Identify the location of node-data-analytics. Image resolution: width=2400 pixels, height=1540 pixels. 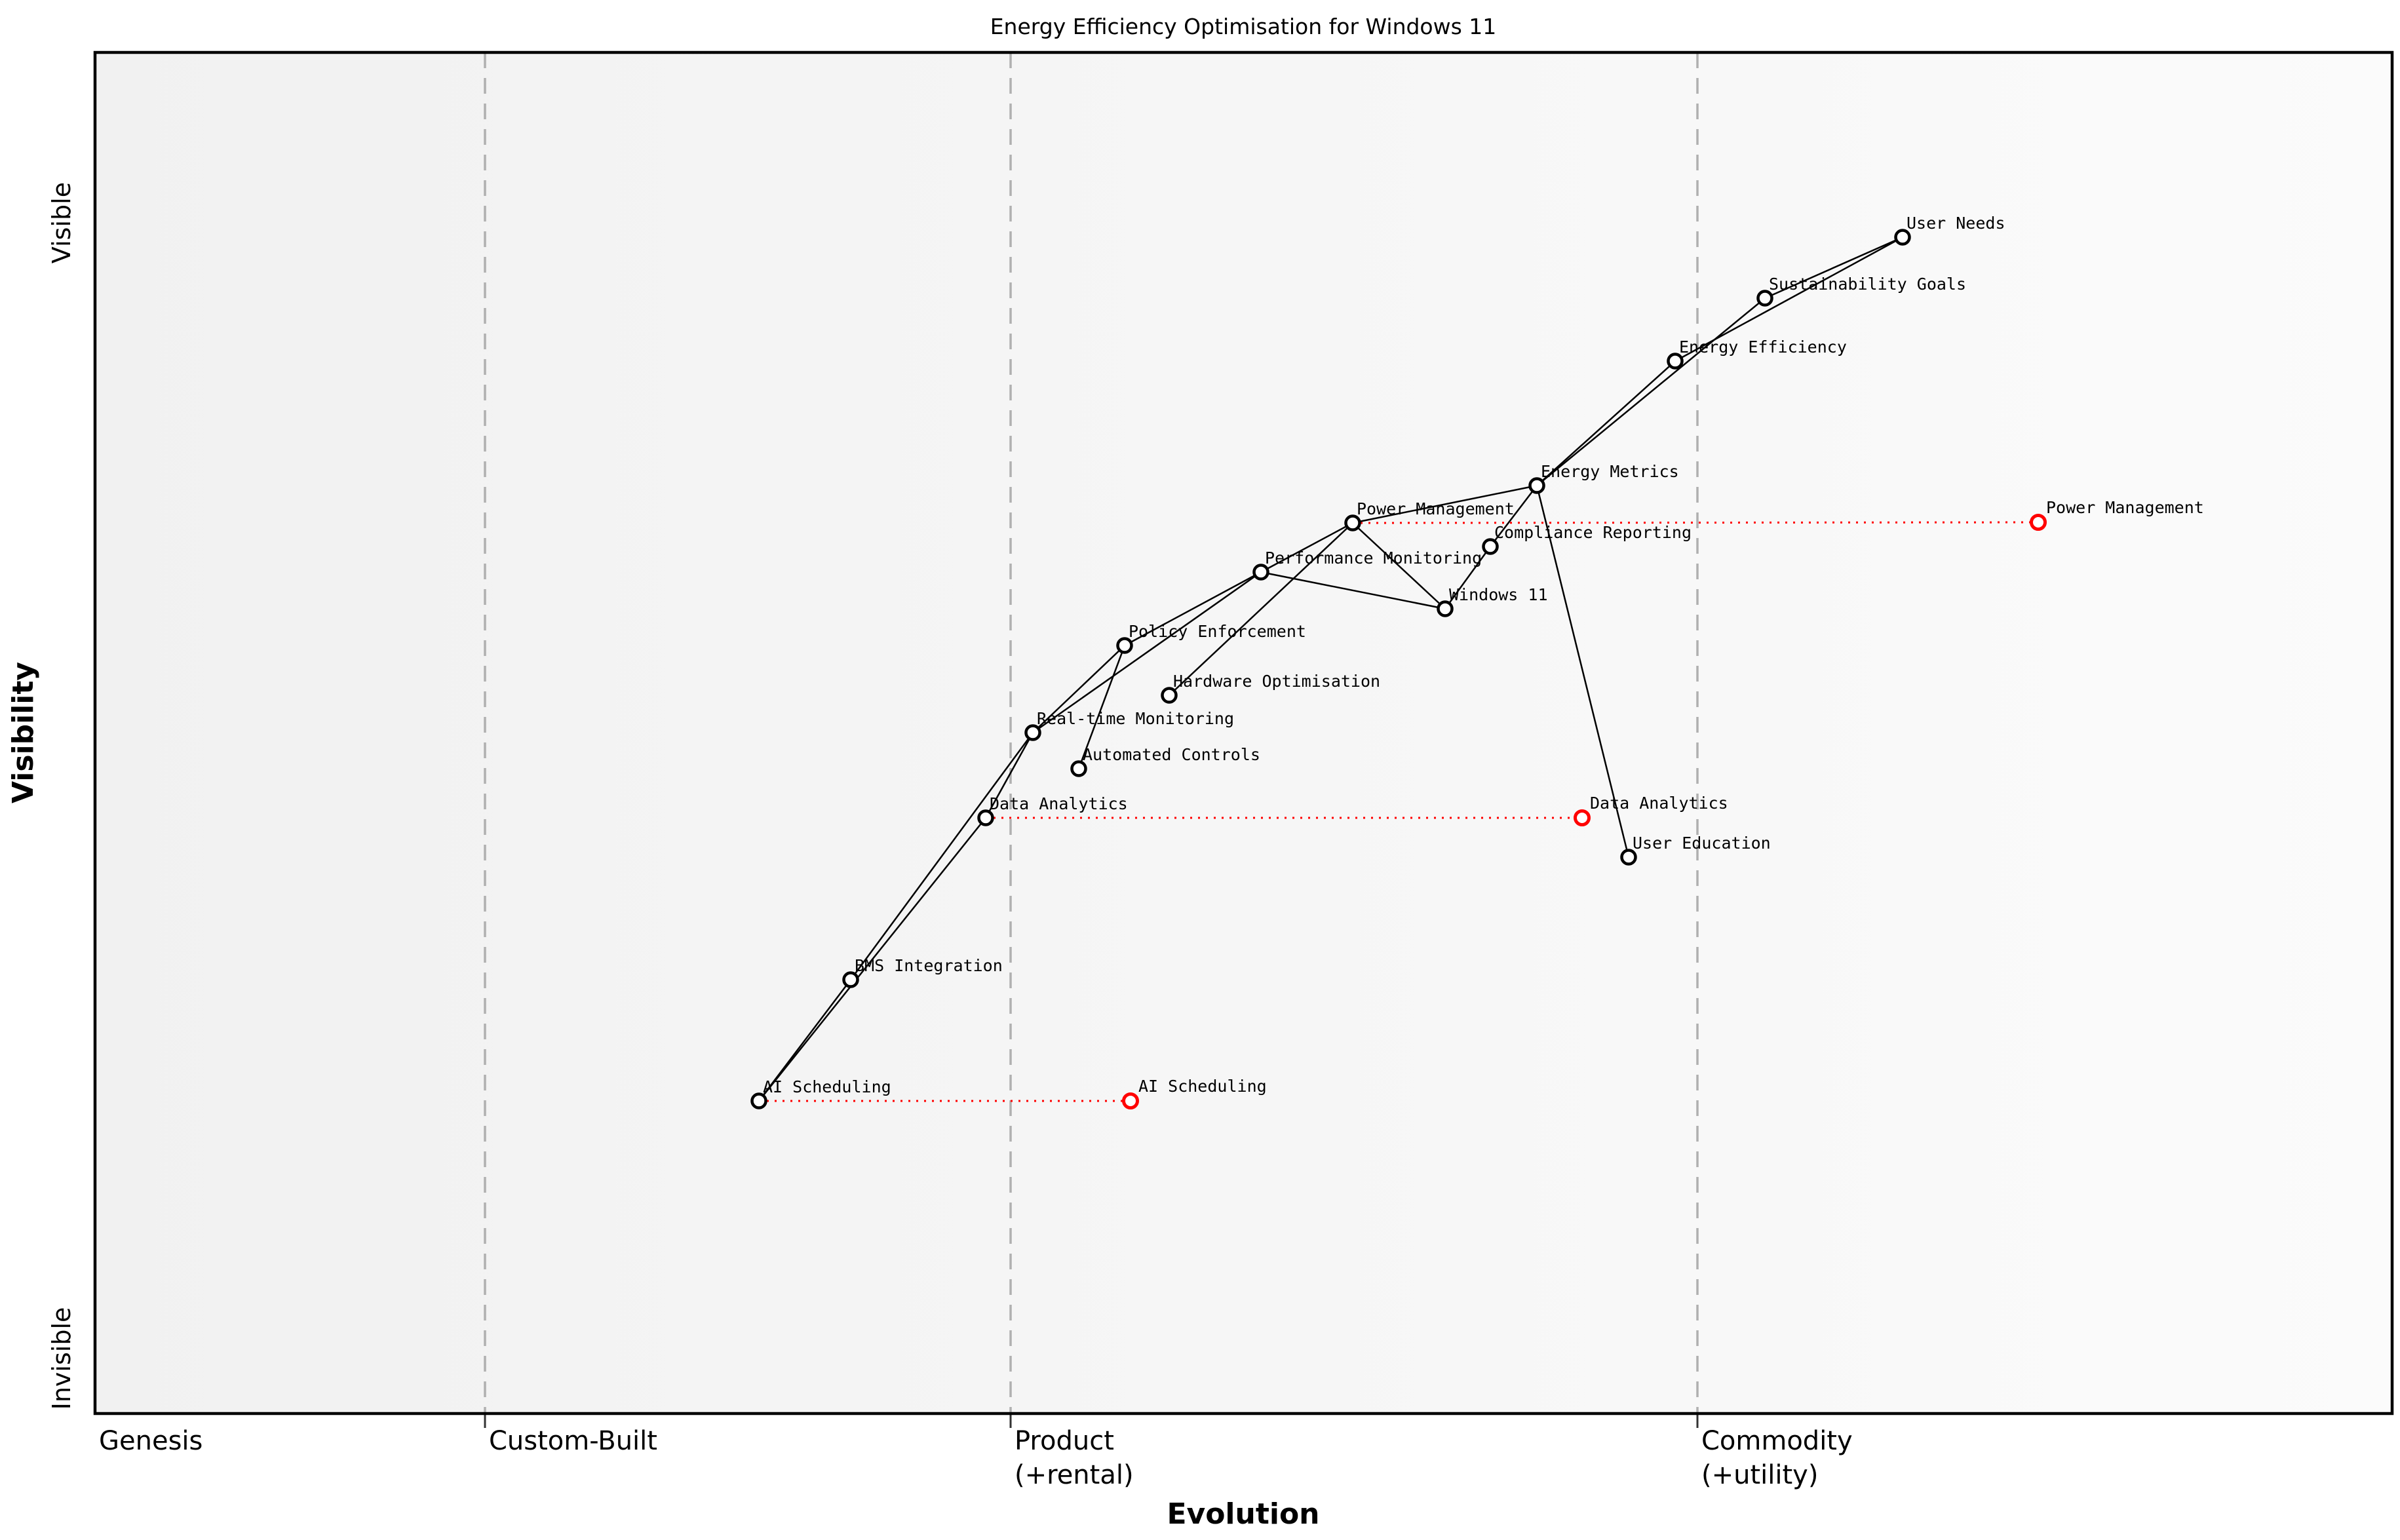
(985, 817).